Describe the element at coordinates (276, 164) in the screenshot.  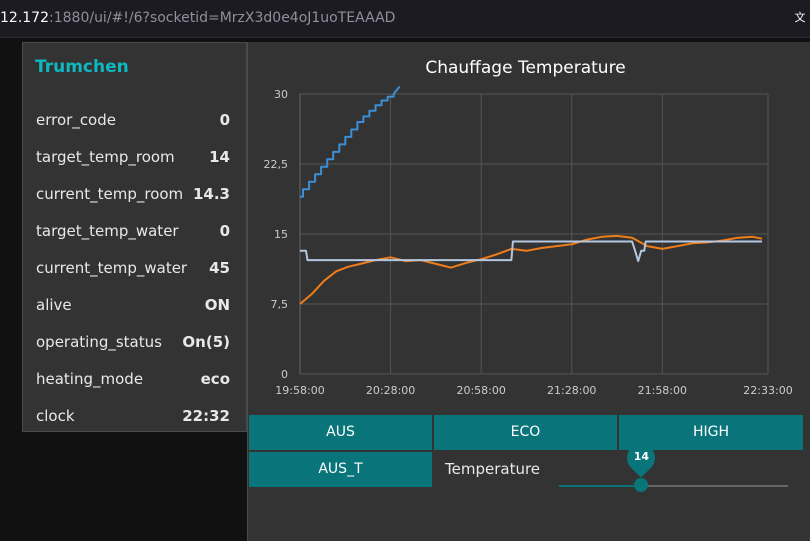
I see `y-tick-label: 22,5` at that location.